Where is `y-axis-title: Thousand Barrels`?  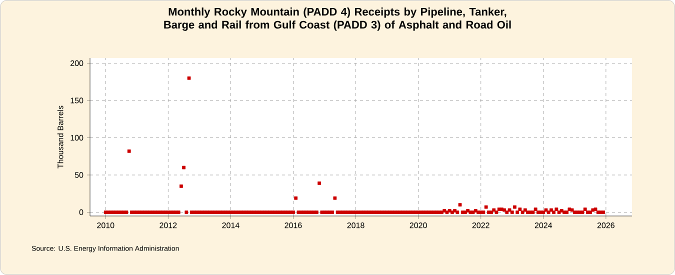 y-axis-title: Thousand Barrels is located at coordinates (60, 137).